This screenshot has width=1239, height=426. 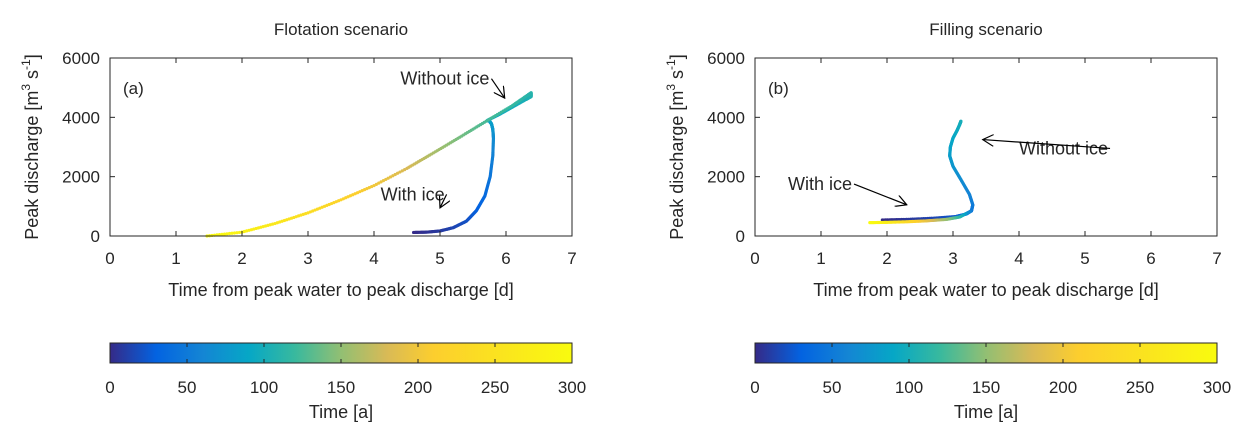 What do you see at coordinates (886, 258) in the screenshot?
I see `panel-b-xtick-label: 2` at bounding box center [886, 258].